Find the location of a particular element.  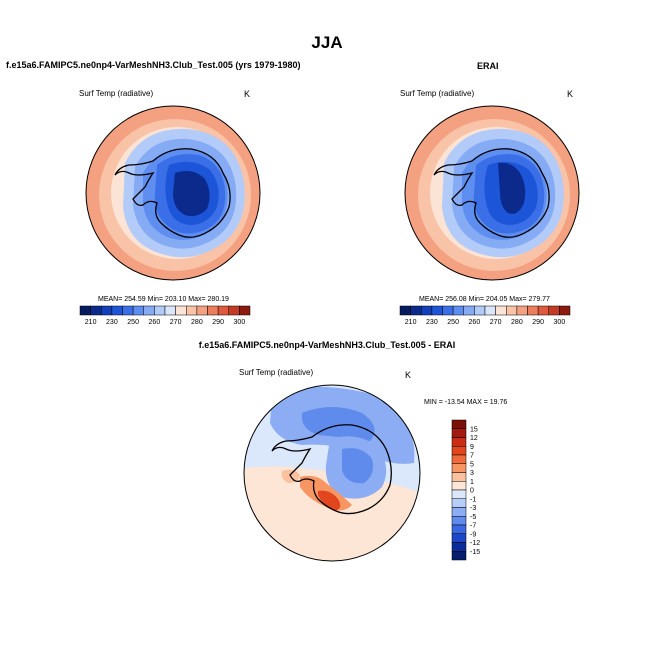

map-2-antarctica-coastline is located at coordinates (491, 193).